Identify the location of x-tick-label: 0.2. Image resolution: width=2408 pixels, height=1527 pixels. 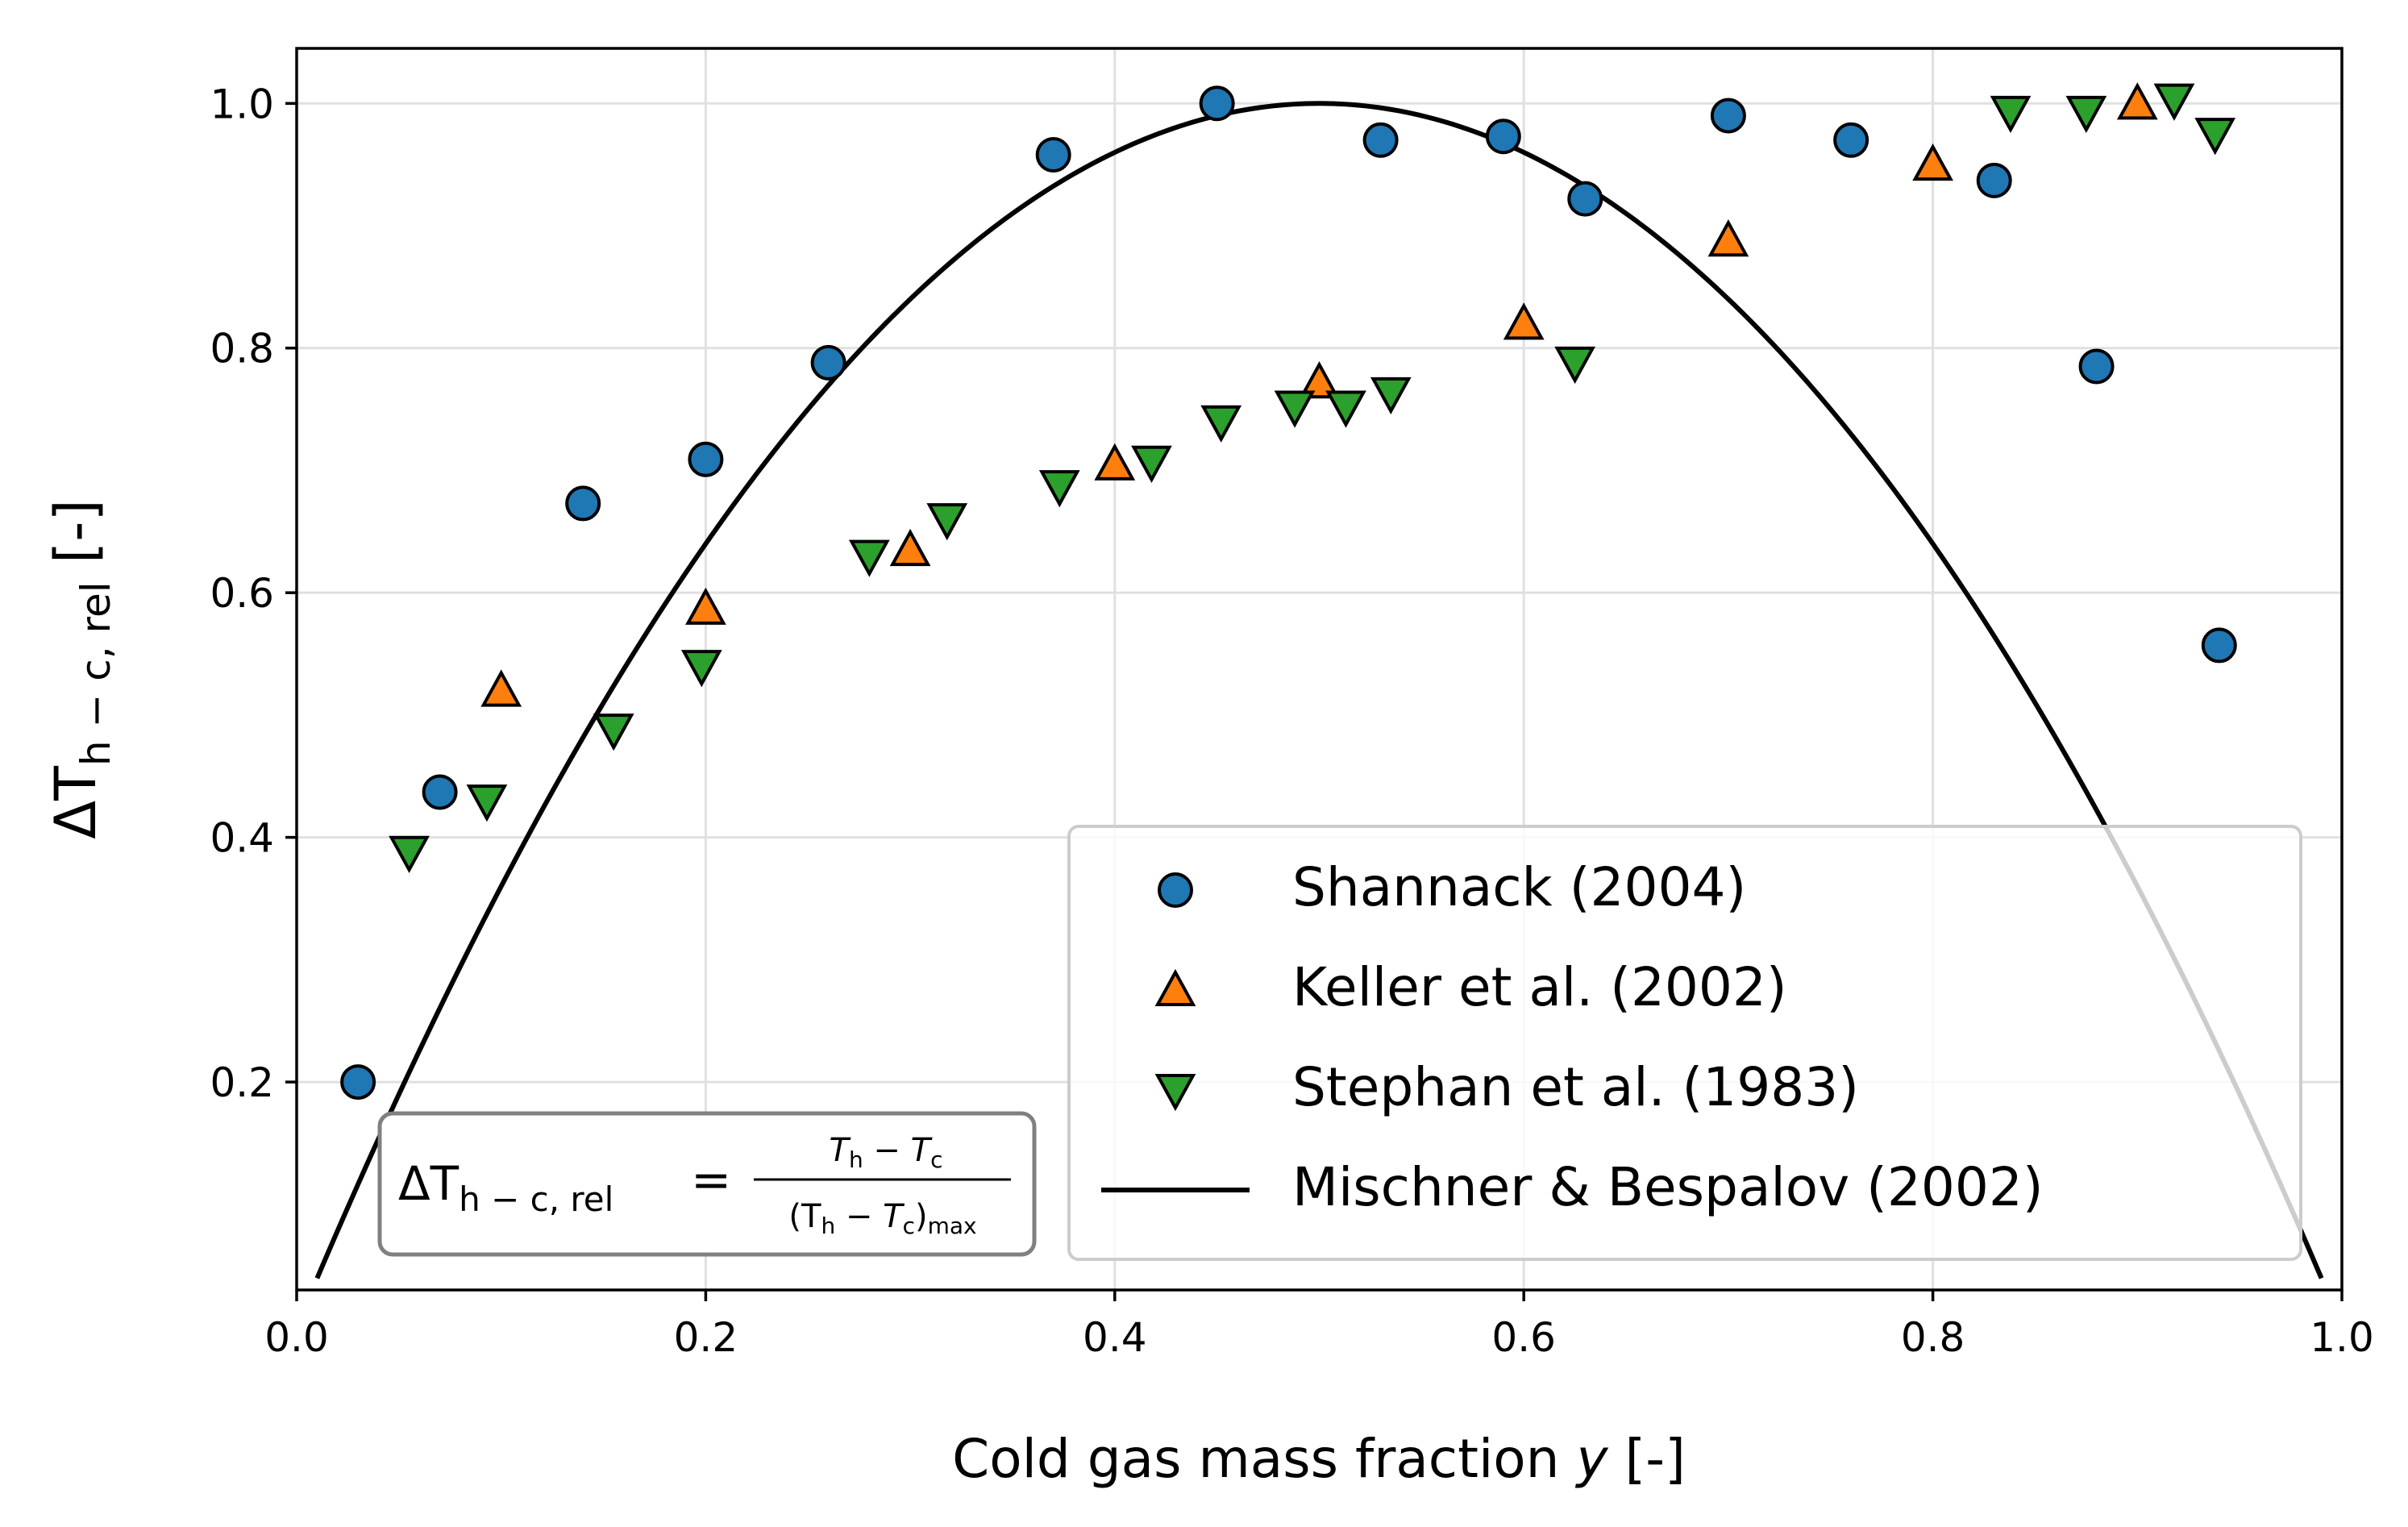
(706, 1337).